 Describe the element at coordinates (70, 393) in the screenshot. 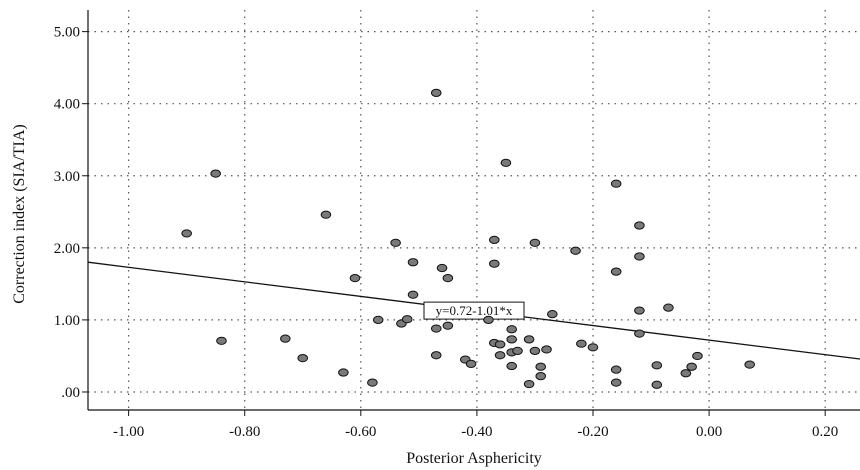

I see `y-tick-label: .00` at that location.